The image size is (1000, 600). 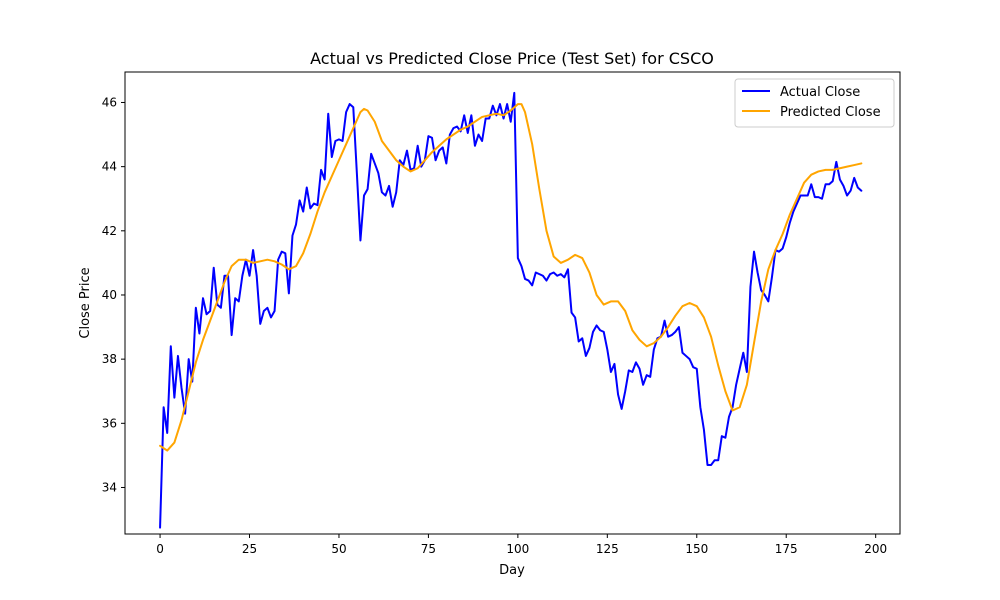 I want to click on y-tick-label: 34, so click(x=109, y=487).